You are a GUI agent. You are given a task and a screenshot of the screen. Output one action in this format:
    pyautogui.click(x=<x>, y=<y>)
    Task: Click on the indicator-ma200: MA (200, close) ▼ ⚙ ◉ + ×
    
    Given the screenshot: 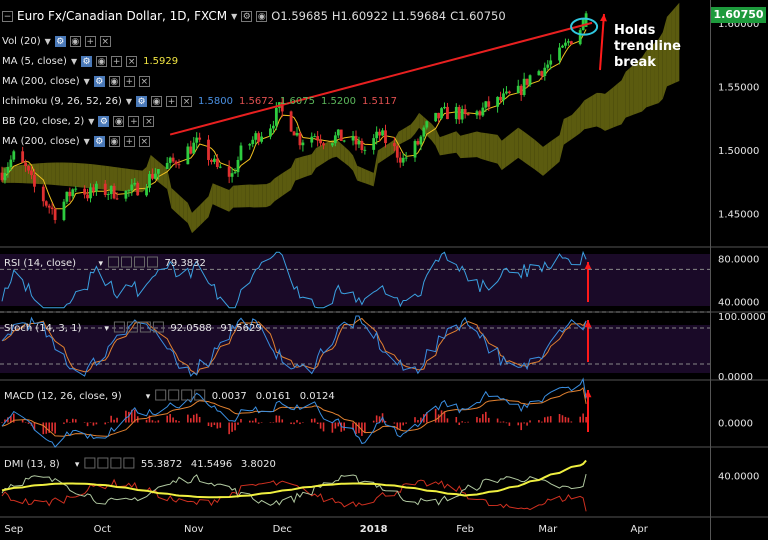 What is the action you would take?
    pyautogui.click(x=76, y=81)
    